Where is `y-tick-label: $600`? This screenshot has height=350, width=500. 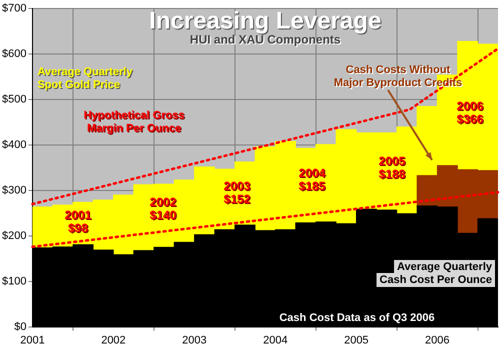
y-tick-label: $600 is located at coordinates (14, 54).